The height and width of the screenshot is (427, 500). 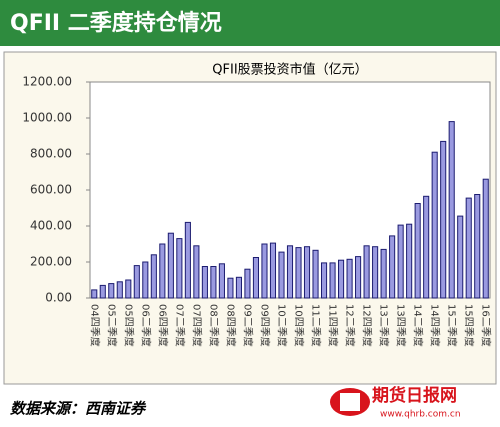 I want to click on x-tick-label: 12二季度, so click(x=350, y=325).